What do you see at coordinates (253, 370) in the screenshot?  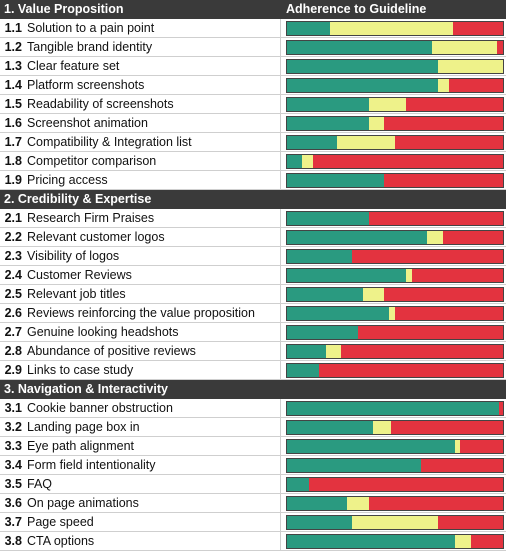 I see `table-row: 2.9 Links to case study` at bounding box center [253, 370].